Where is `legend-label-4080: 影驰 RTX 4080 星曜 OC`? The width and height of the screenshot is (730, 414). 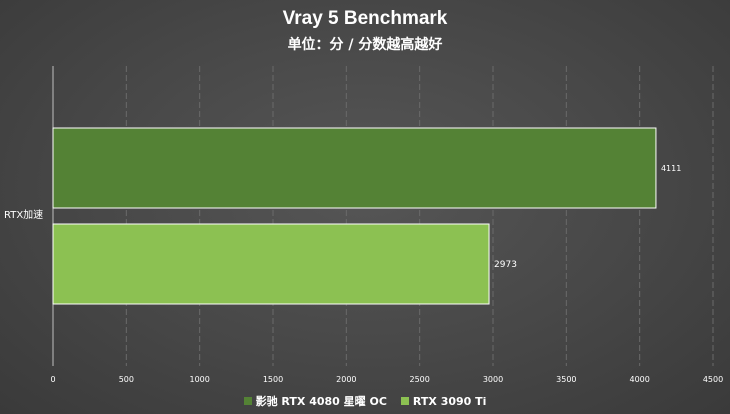 legend-label-4080: 影驰 RTX 4080 星曜 OC is located at coordinates (321, 401).